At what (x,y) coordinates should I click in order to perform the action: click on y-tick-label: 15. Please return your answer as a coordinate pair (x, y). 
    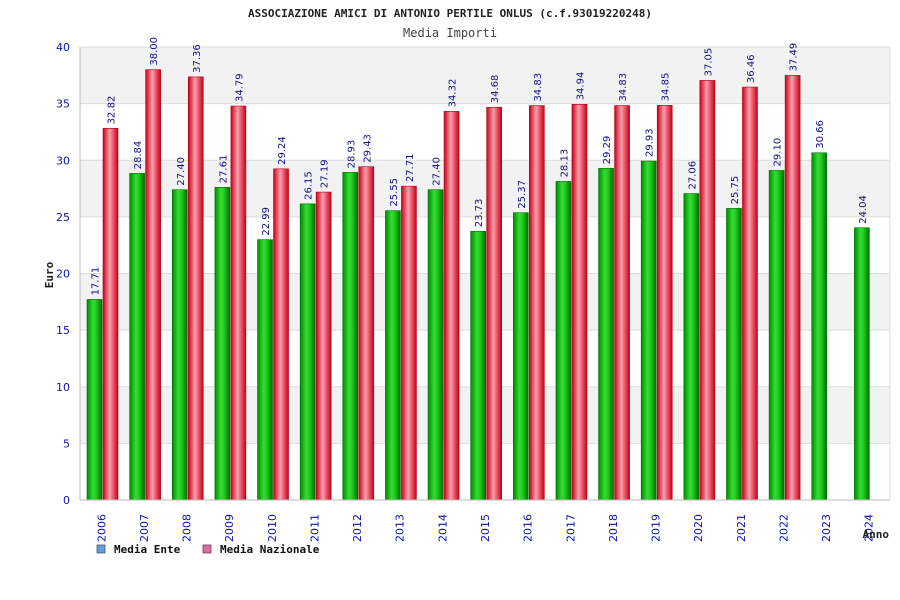
    Looking at the image, I should click on (63, 330).